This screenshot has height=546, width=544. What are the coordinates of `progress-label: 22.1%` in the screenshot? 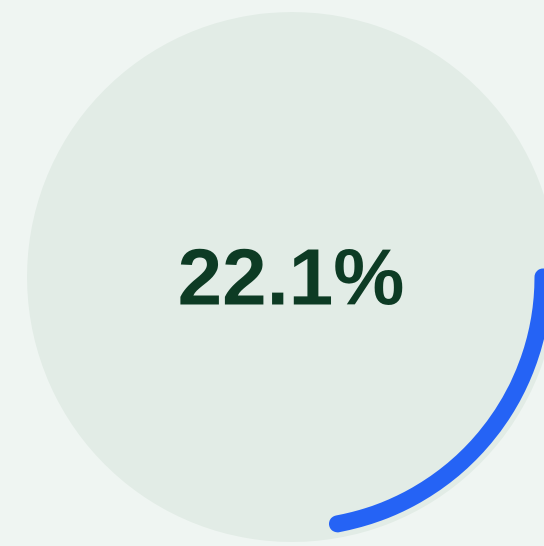 It's located at (291, 277).